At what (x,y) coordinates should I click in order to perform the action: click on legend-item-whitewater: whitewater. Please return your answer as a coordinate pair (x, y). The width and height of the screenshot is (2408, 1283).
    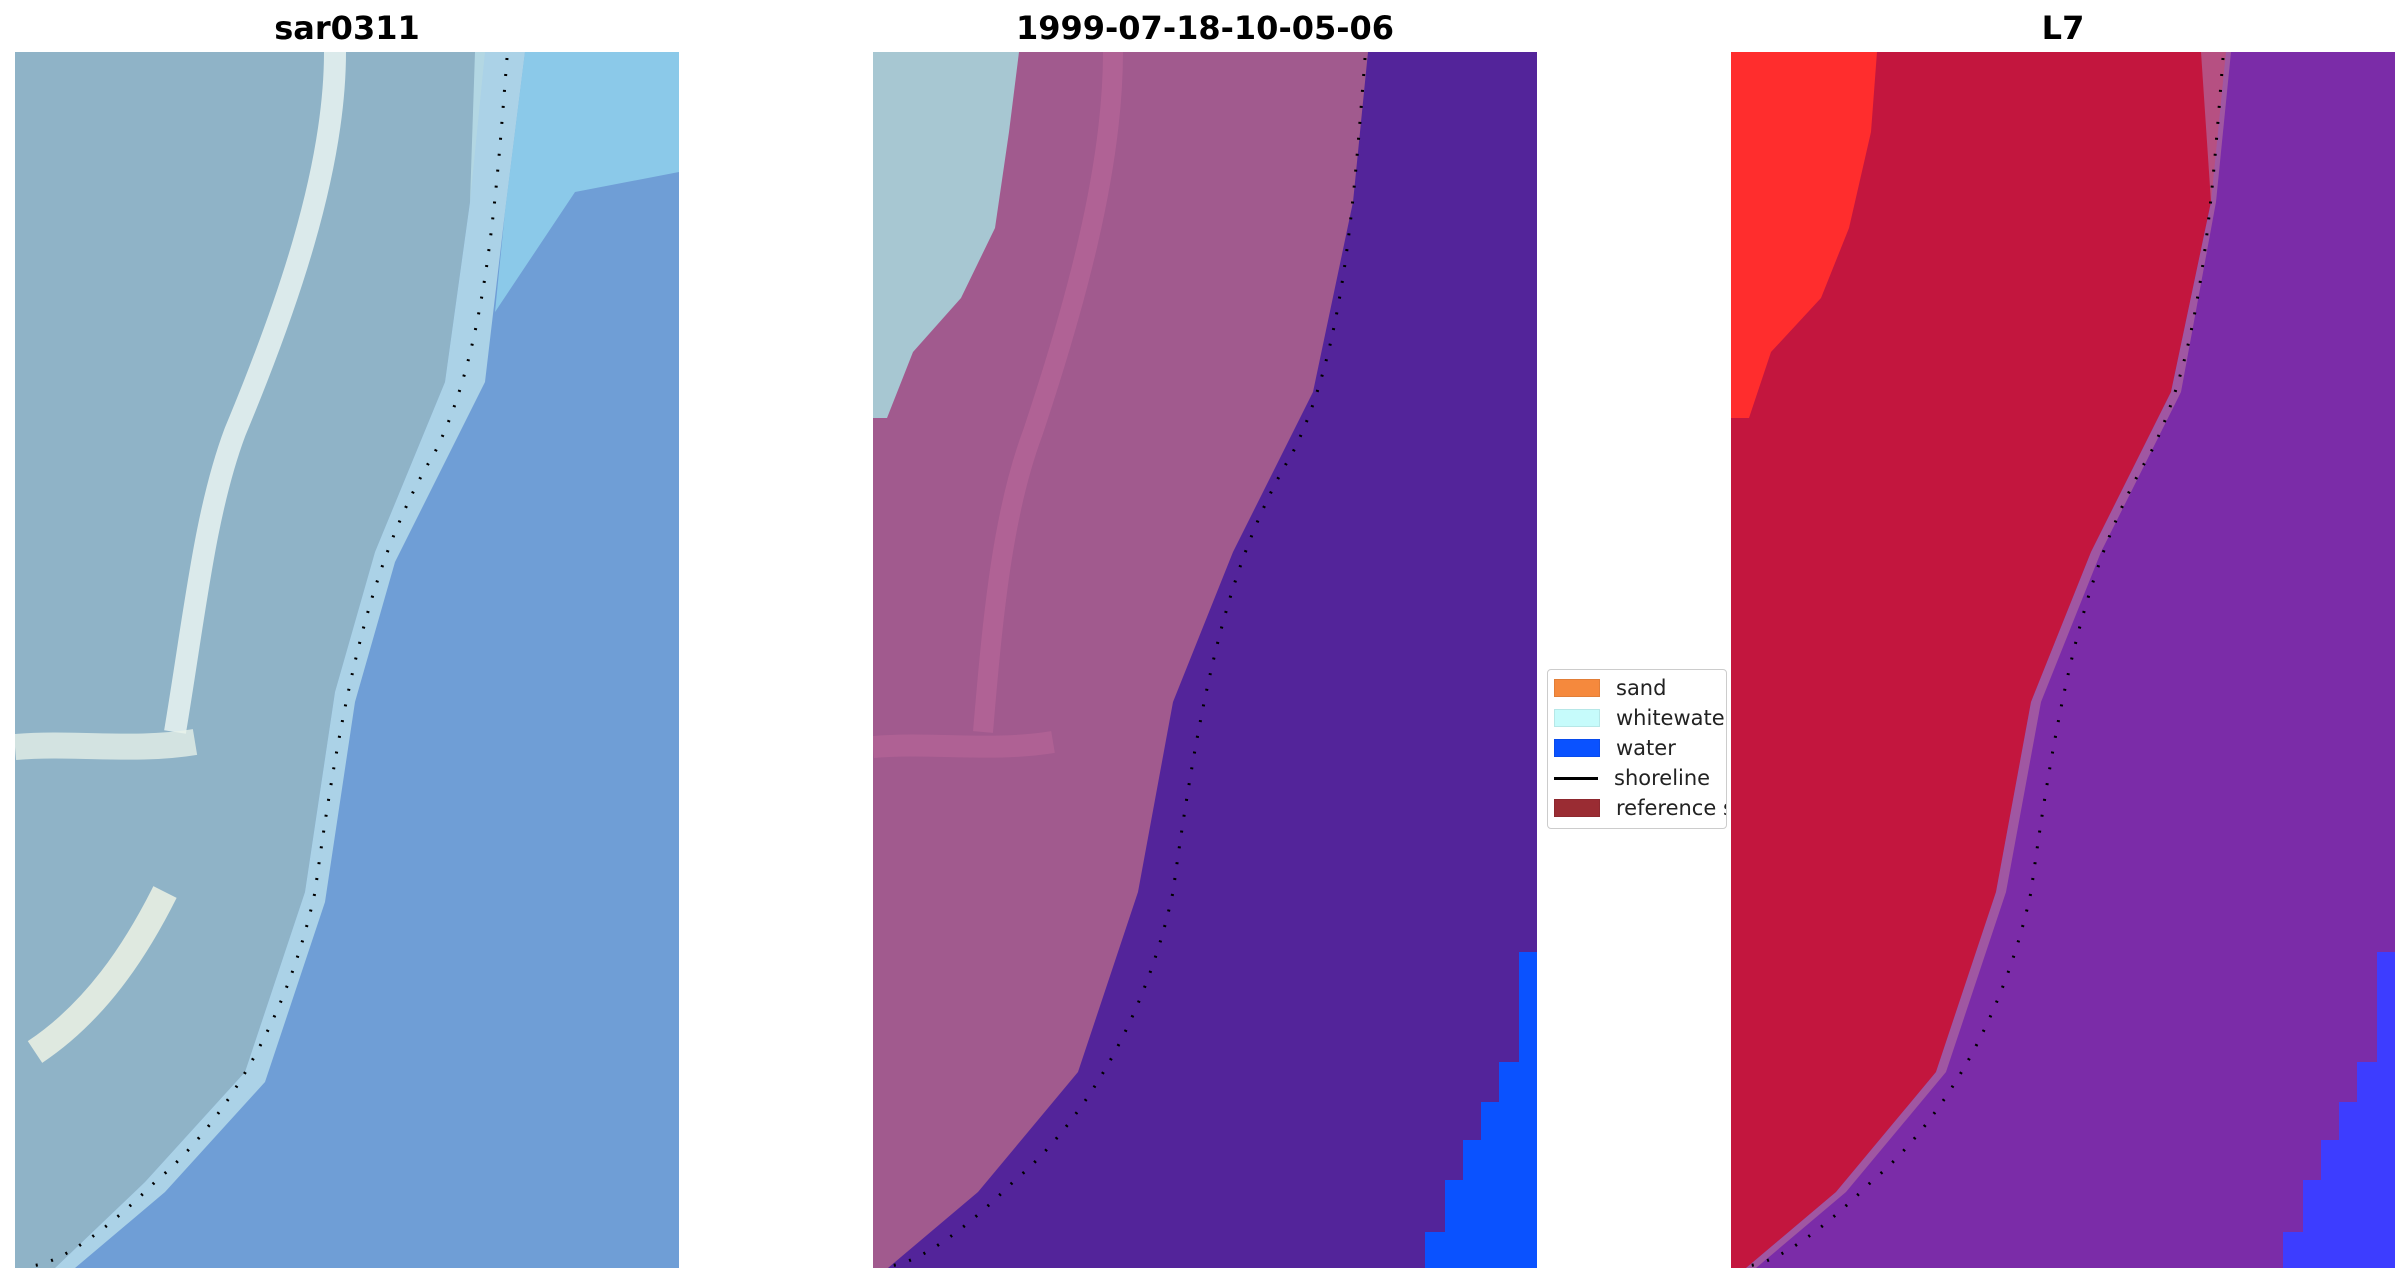
    Looking at the image, I should click on (1640, 718).